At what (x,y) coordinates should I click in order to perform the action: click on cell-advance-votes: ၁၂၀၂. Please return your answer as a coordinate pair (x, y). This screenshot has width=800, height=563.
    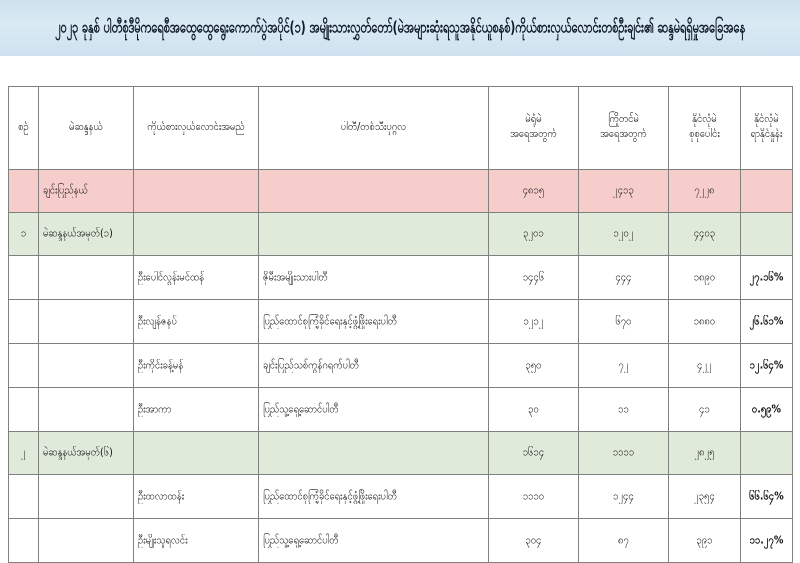
    Looking at the image, I should click on (623, 234).